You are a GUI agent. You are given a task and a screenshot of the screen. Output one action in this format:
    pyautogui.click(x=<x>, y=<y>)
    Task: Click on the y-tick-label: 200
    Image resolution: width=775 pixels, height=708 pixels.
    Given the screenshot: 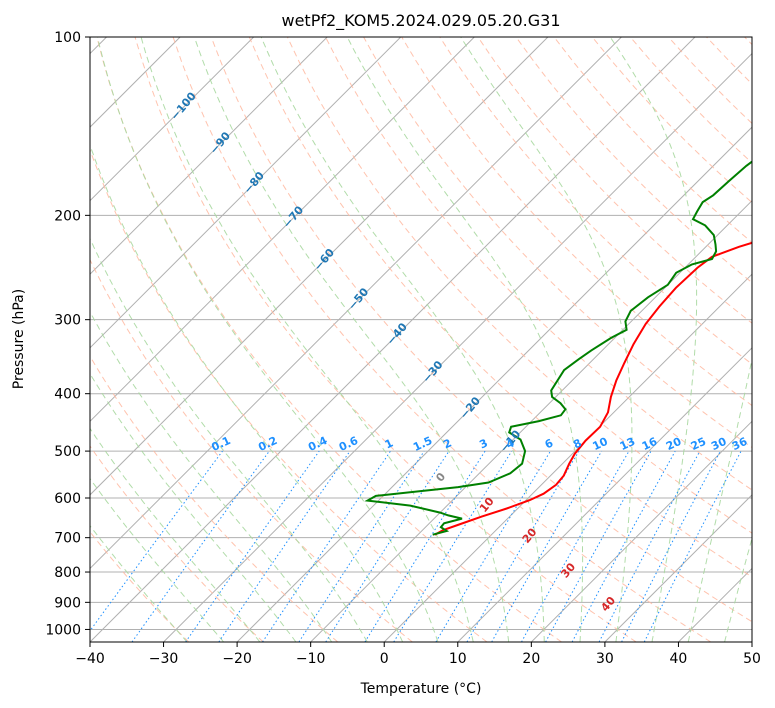 What is the action you would take?
    pyautogui.click(x=67, y=216)
    